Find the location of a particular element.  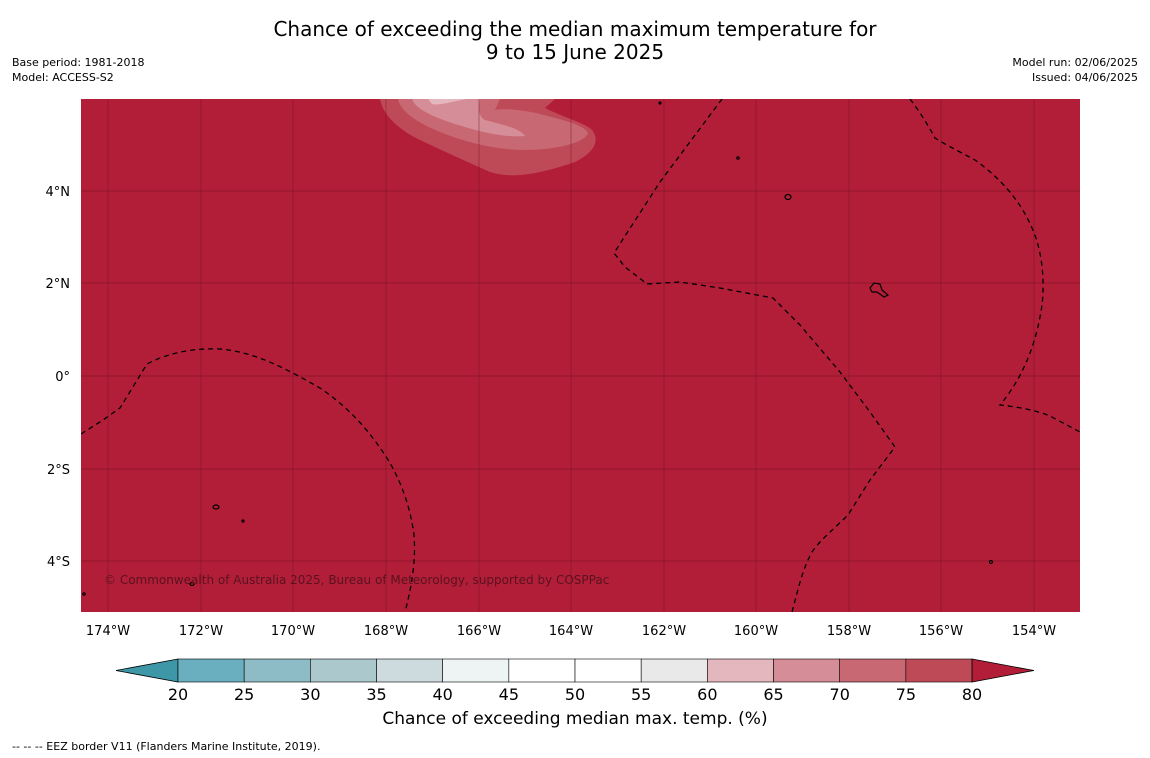

eez-border-west is located at coordinates (248, 480).